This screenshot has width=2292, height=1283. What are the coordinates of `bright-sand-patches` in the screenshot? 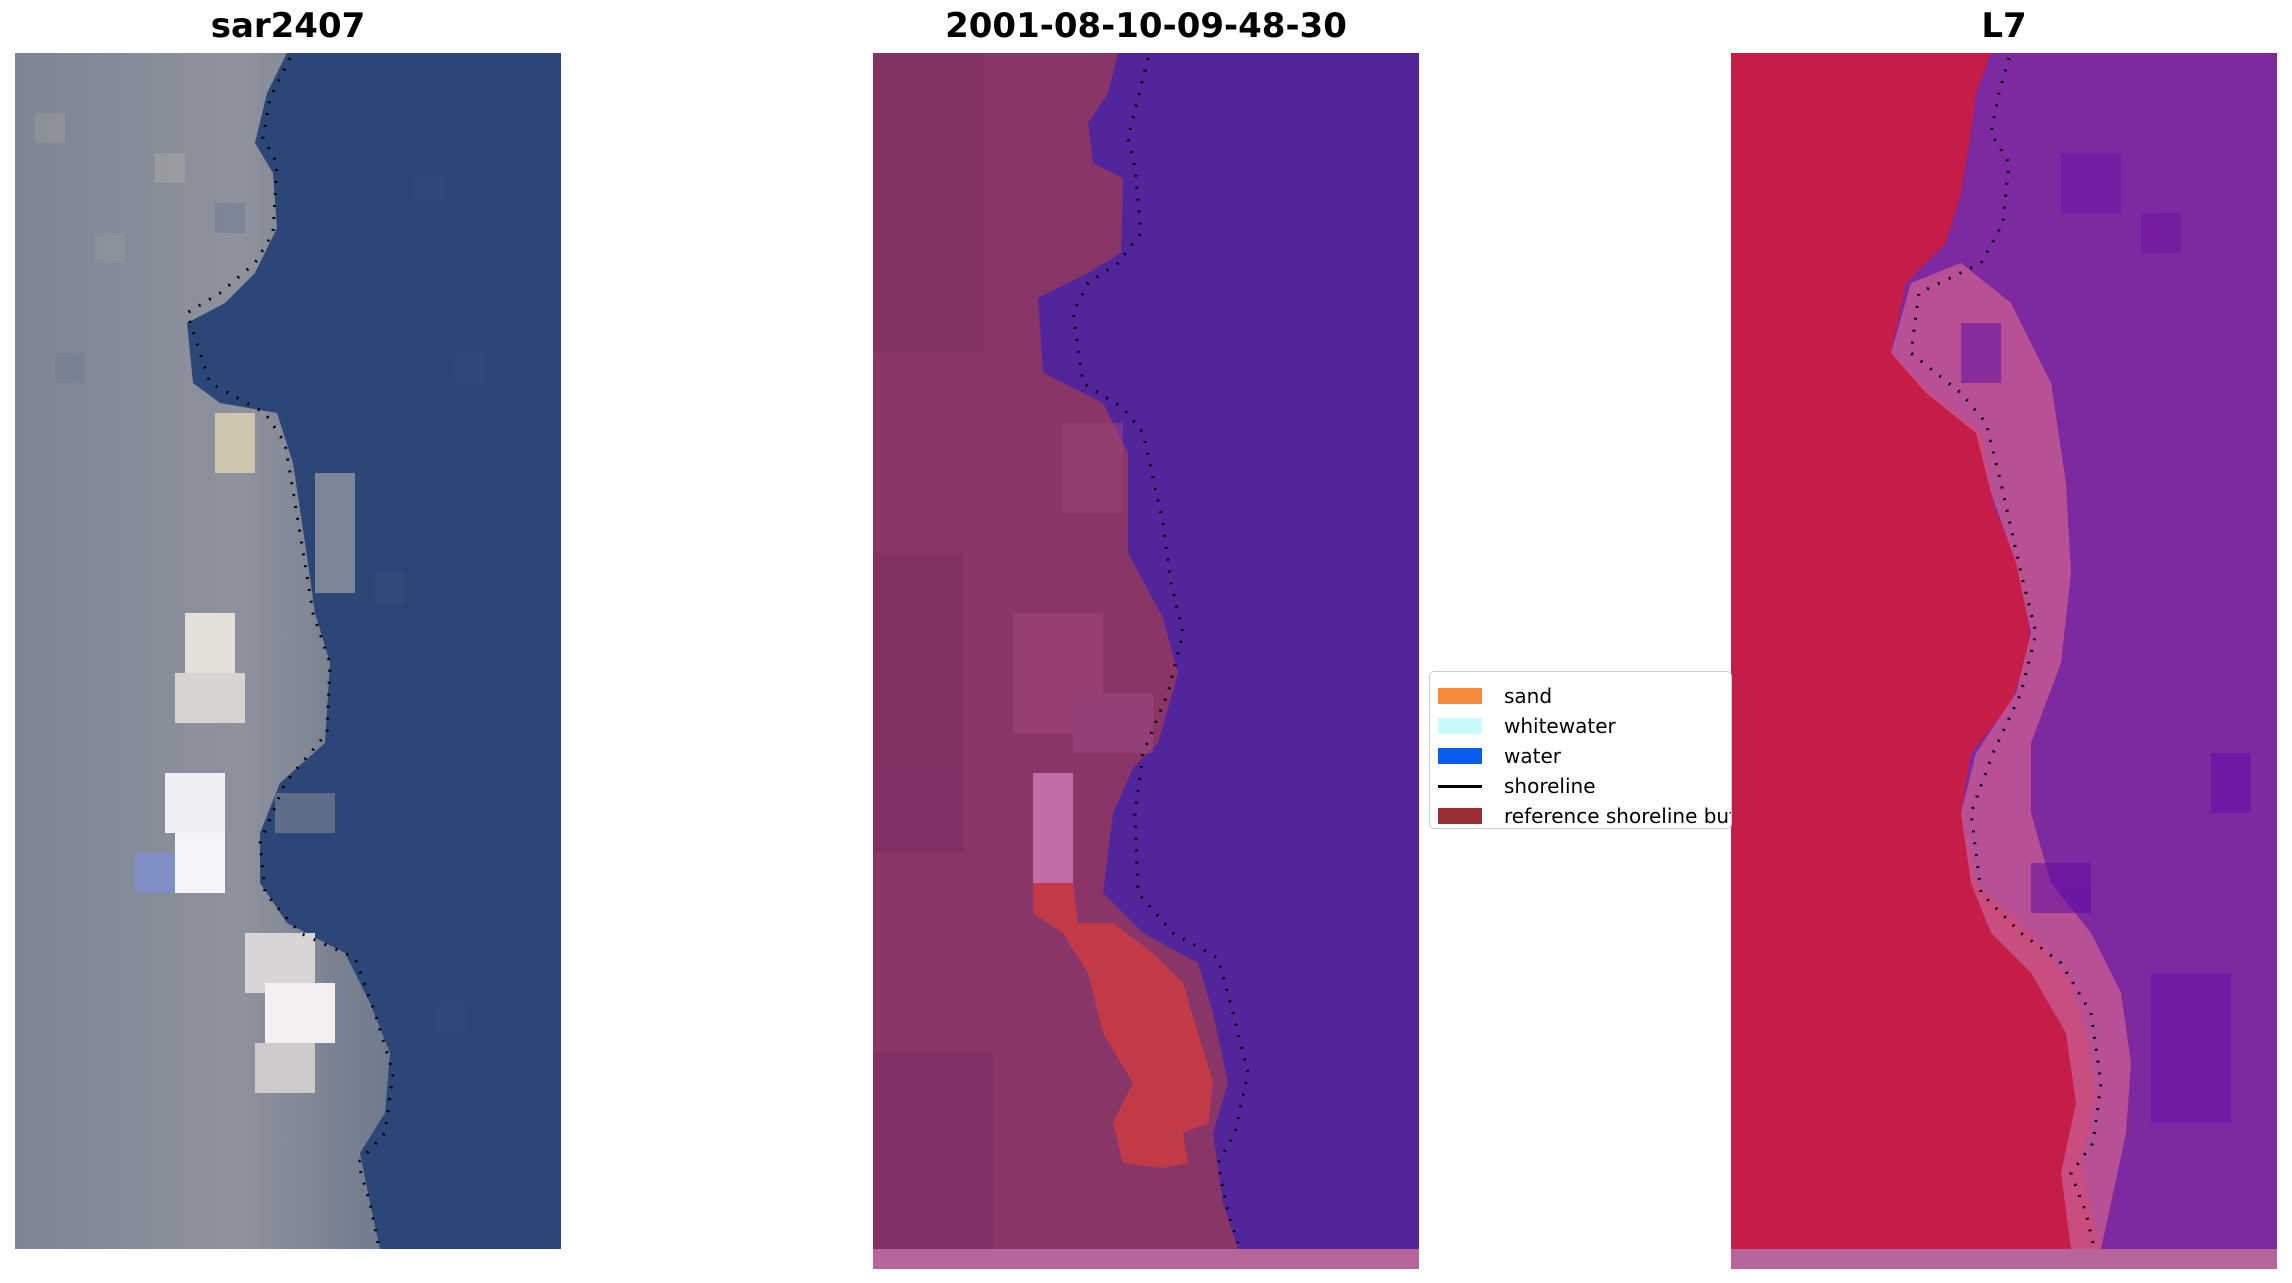 It's located at (245, 753).